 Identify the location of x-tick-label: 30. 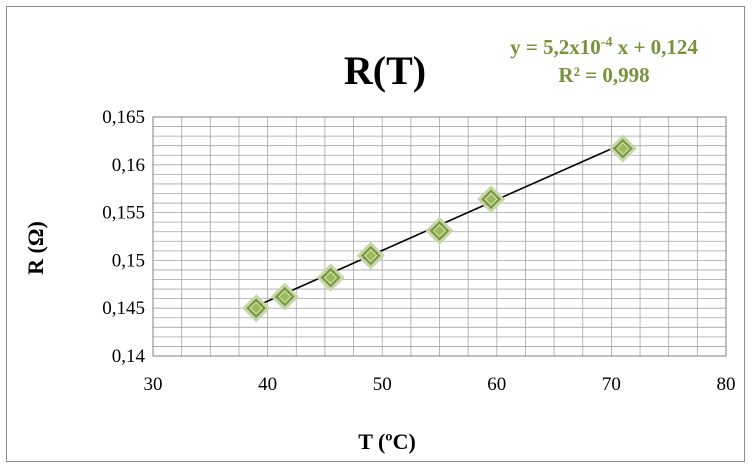
(153, 384).